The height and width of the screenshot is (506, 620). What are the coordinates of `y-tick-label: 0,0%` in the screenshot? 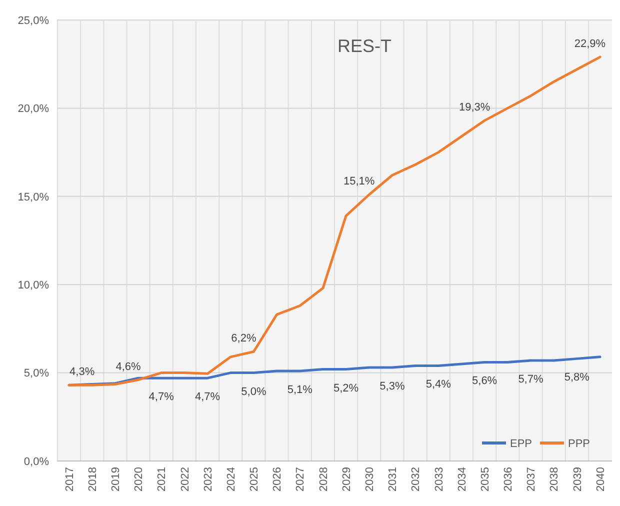 It's located at (37, 462).